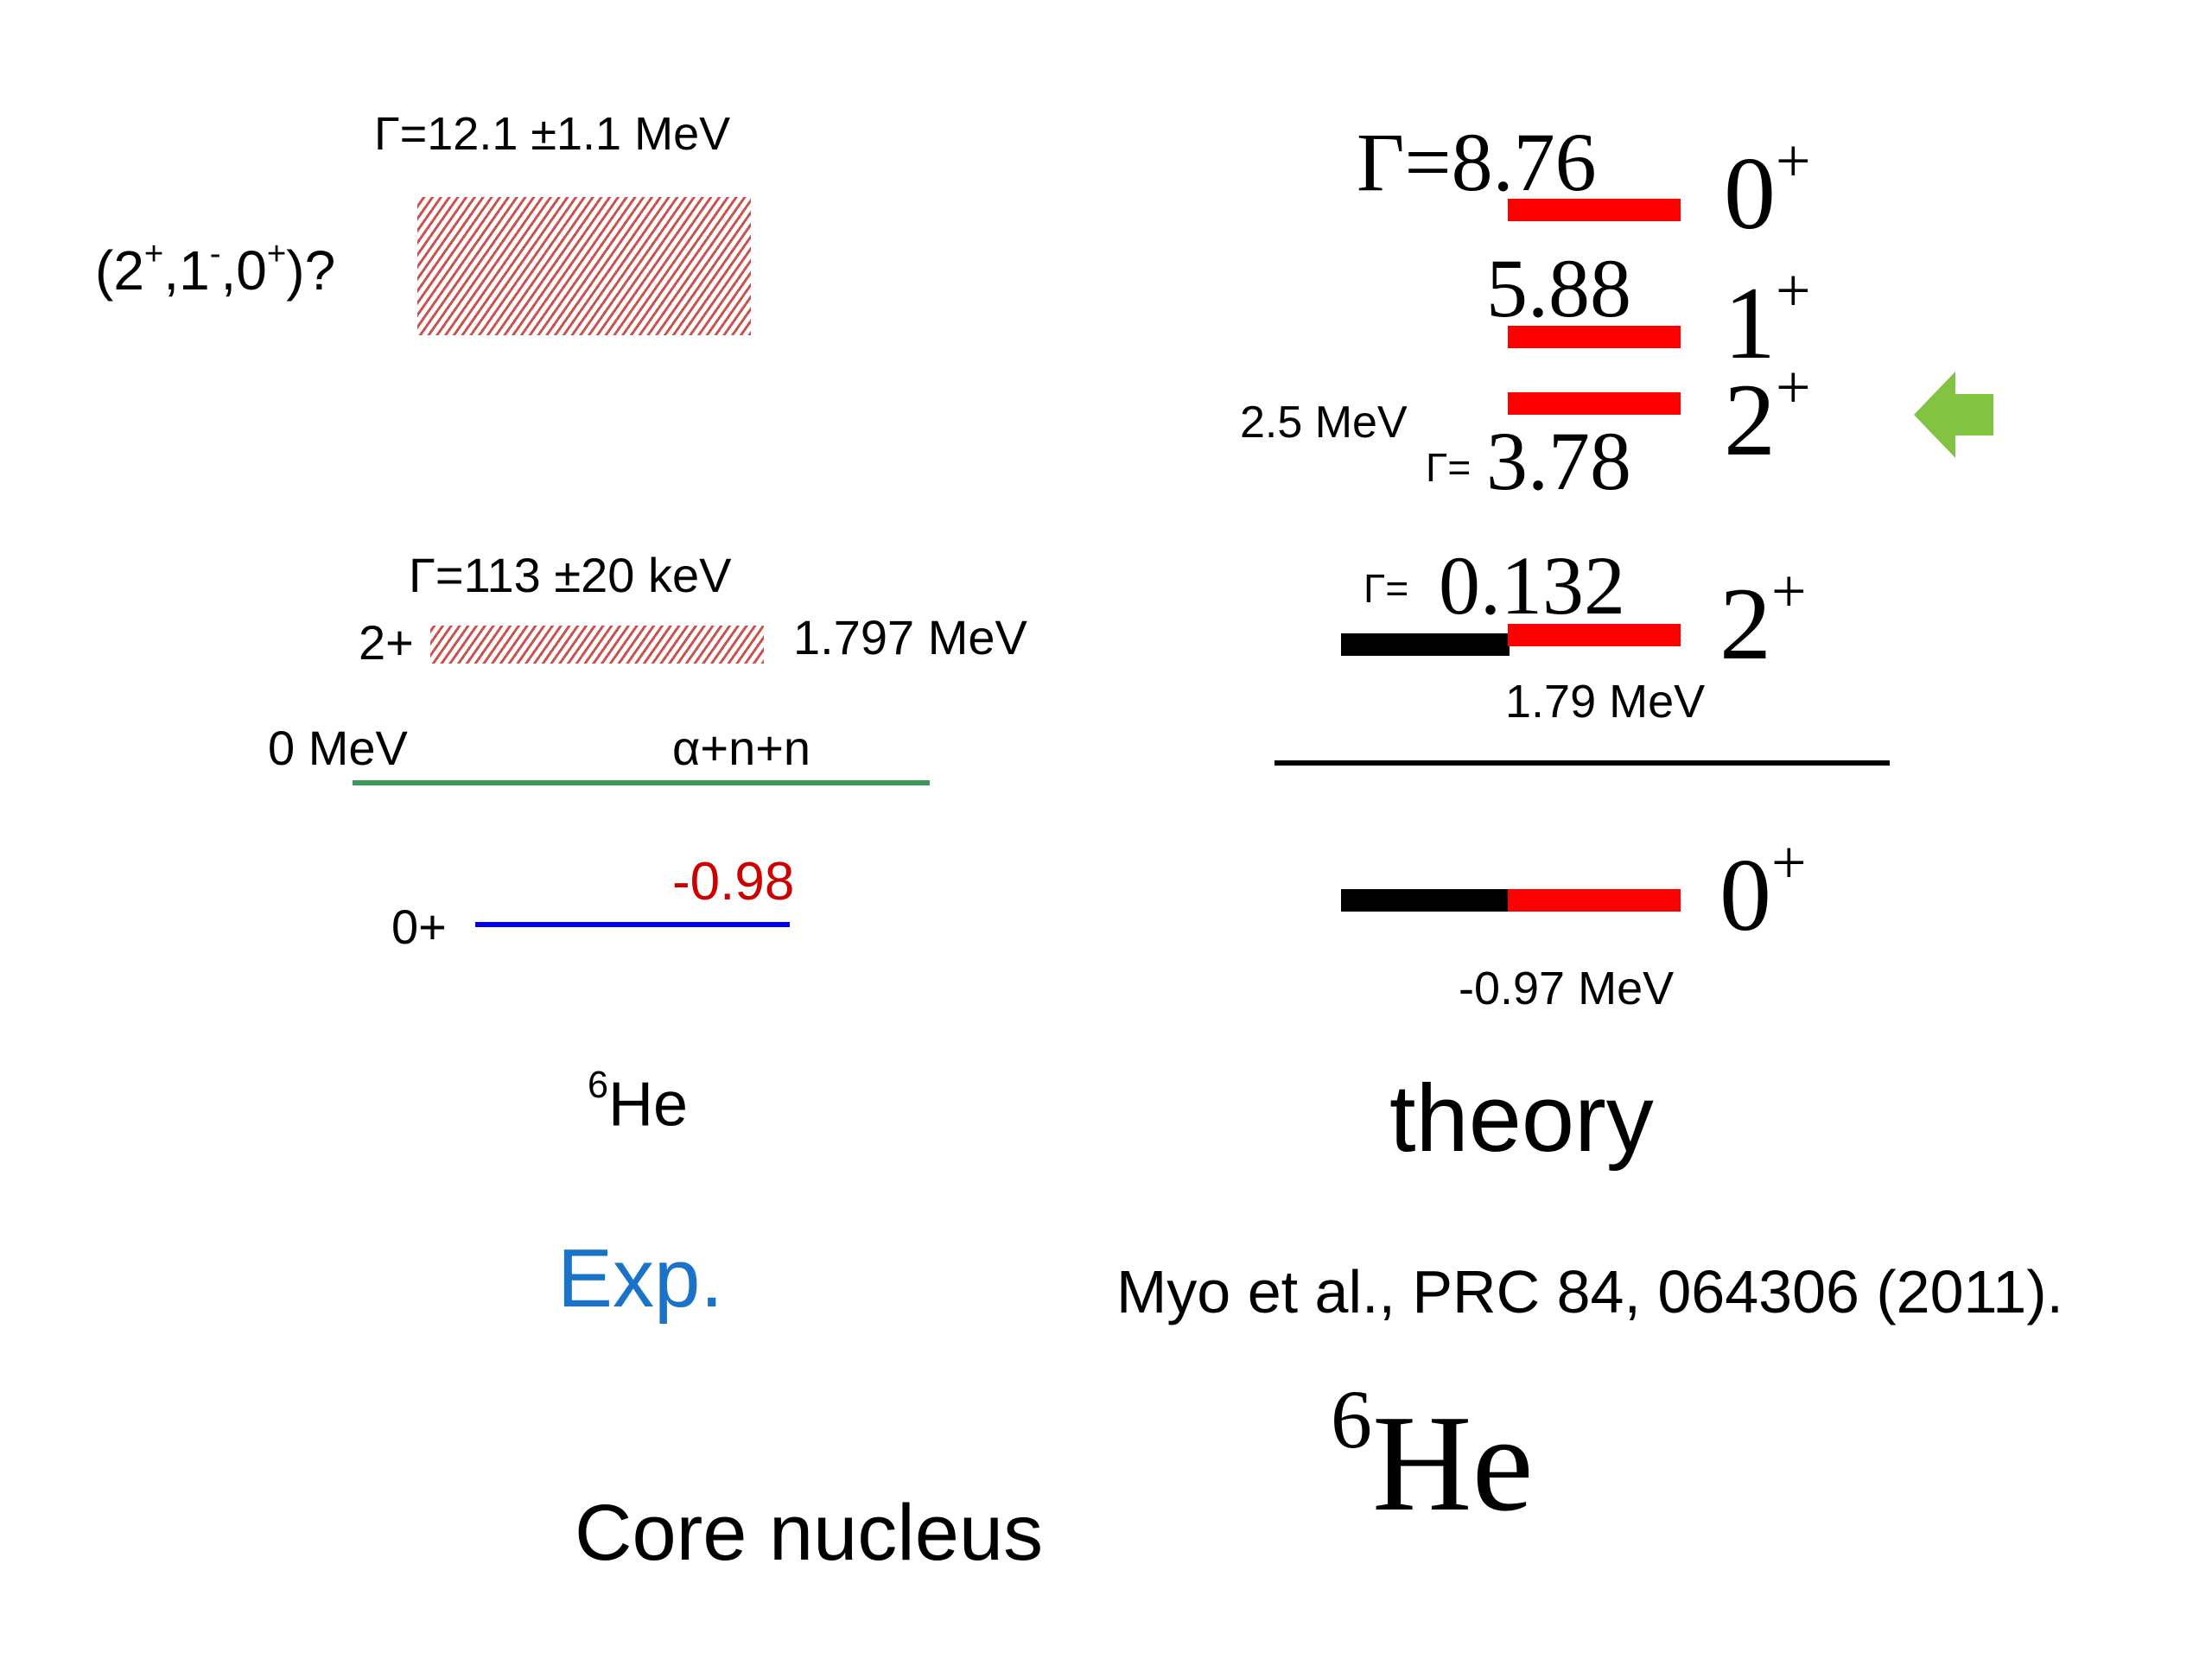 Image resolution: width=2212 pixels, height=1659 pixels. What do you see at coordinates (584, 266) in the screenshot?
I see `exp-upper-resonance-band` at bounding box center [584, 266].